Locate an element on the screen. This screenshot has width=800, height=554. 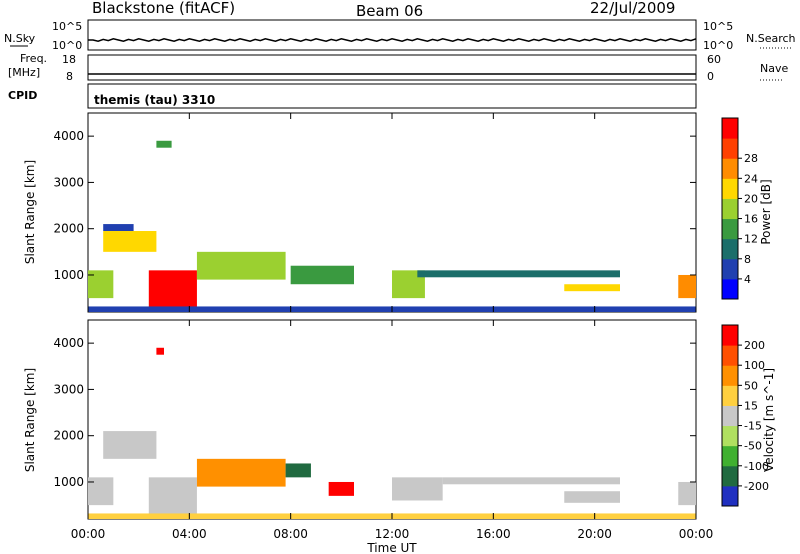
colorbar-tick-label: 50 is located at coordinates (751, 385).